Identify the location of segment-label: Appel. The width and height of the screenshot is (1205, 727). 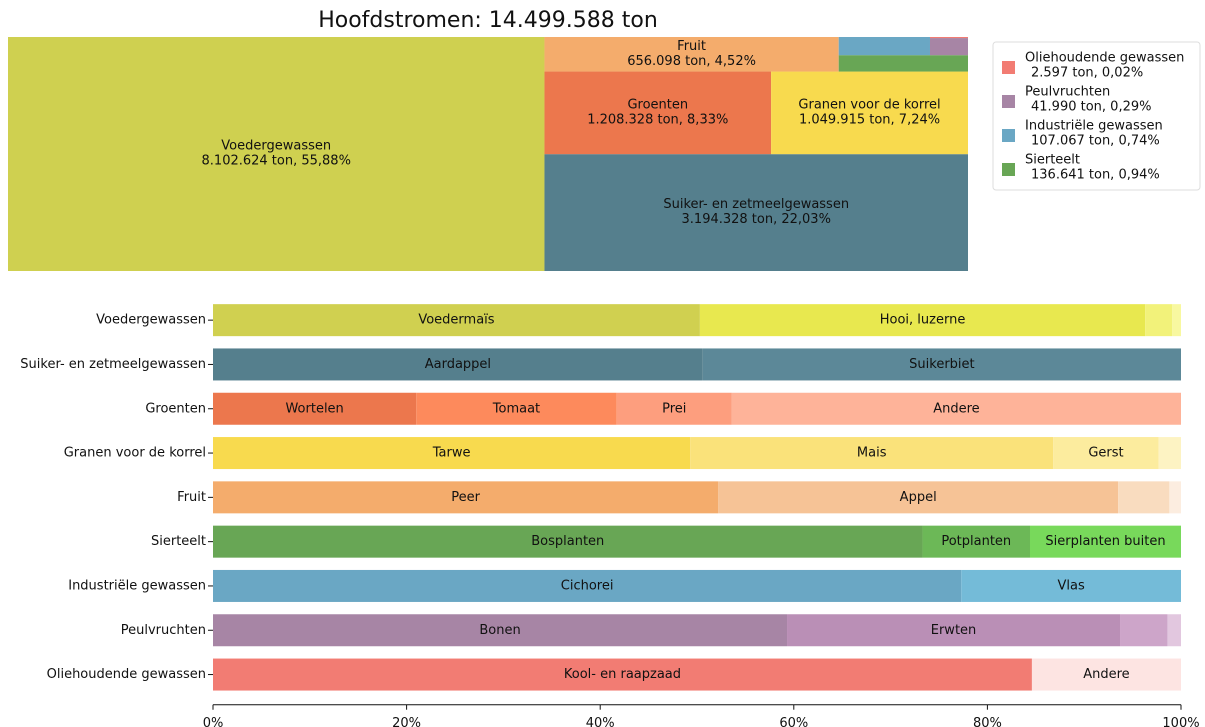
(918, 497).